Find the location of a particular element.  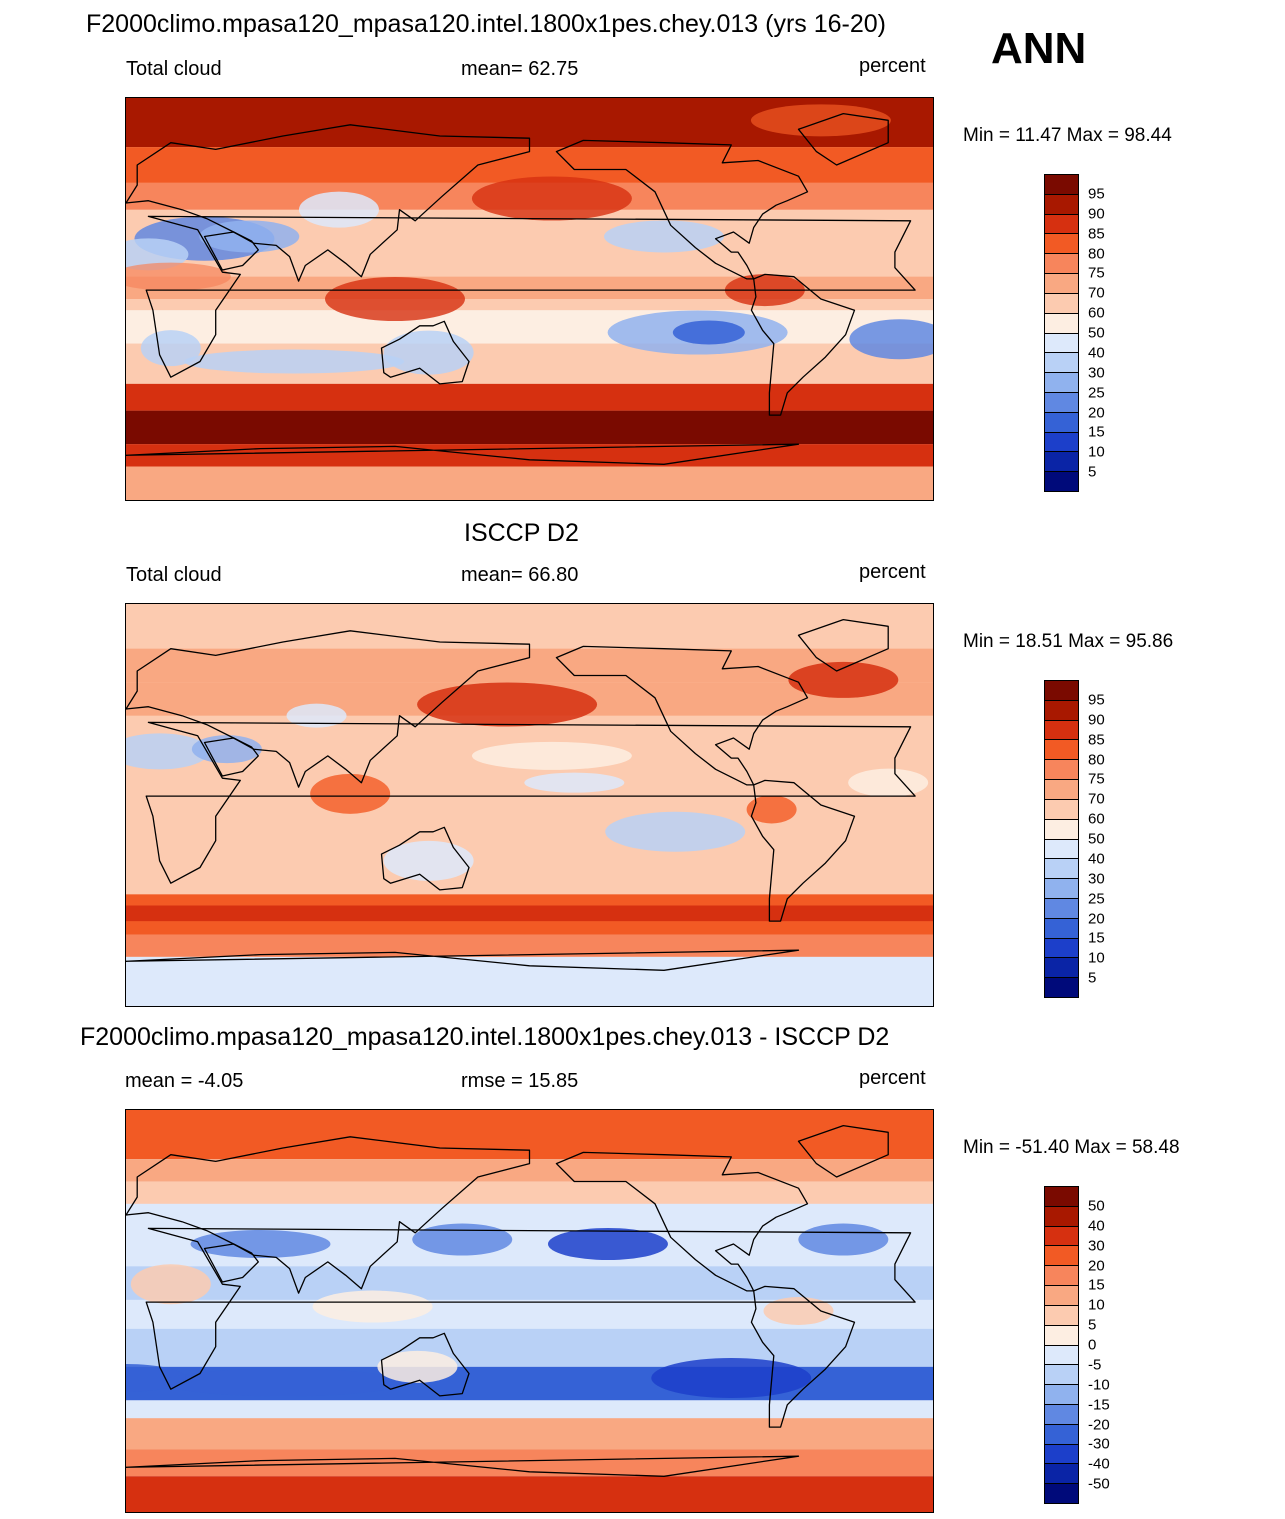

colorbar-tick-label: 70 is located at coordinates (1096, 293).